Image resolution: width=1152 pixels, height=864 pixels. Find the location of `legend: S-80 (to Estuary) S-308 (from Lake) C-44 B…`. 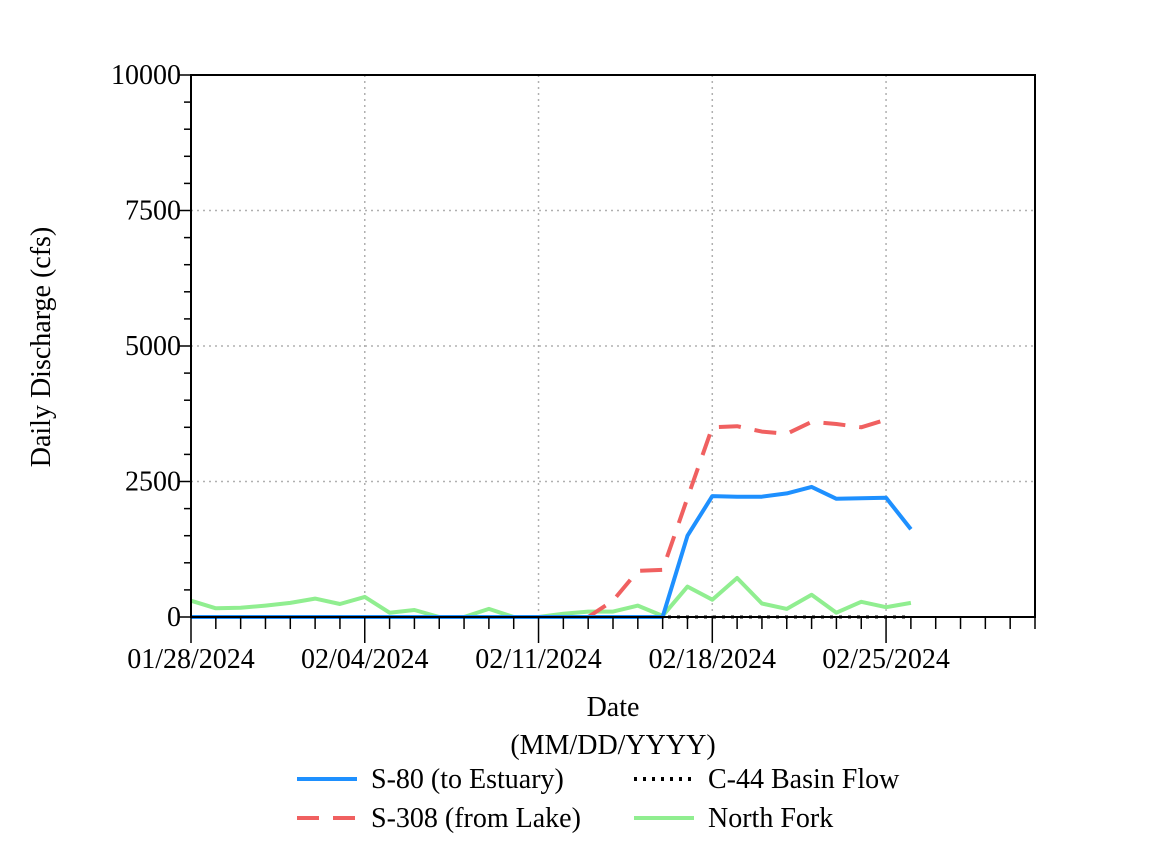

legend: S-80 (to Estuary) S-308 (from Lake) C-44 B… is located at coordinates (598, 799).